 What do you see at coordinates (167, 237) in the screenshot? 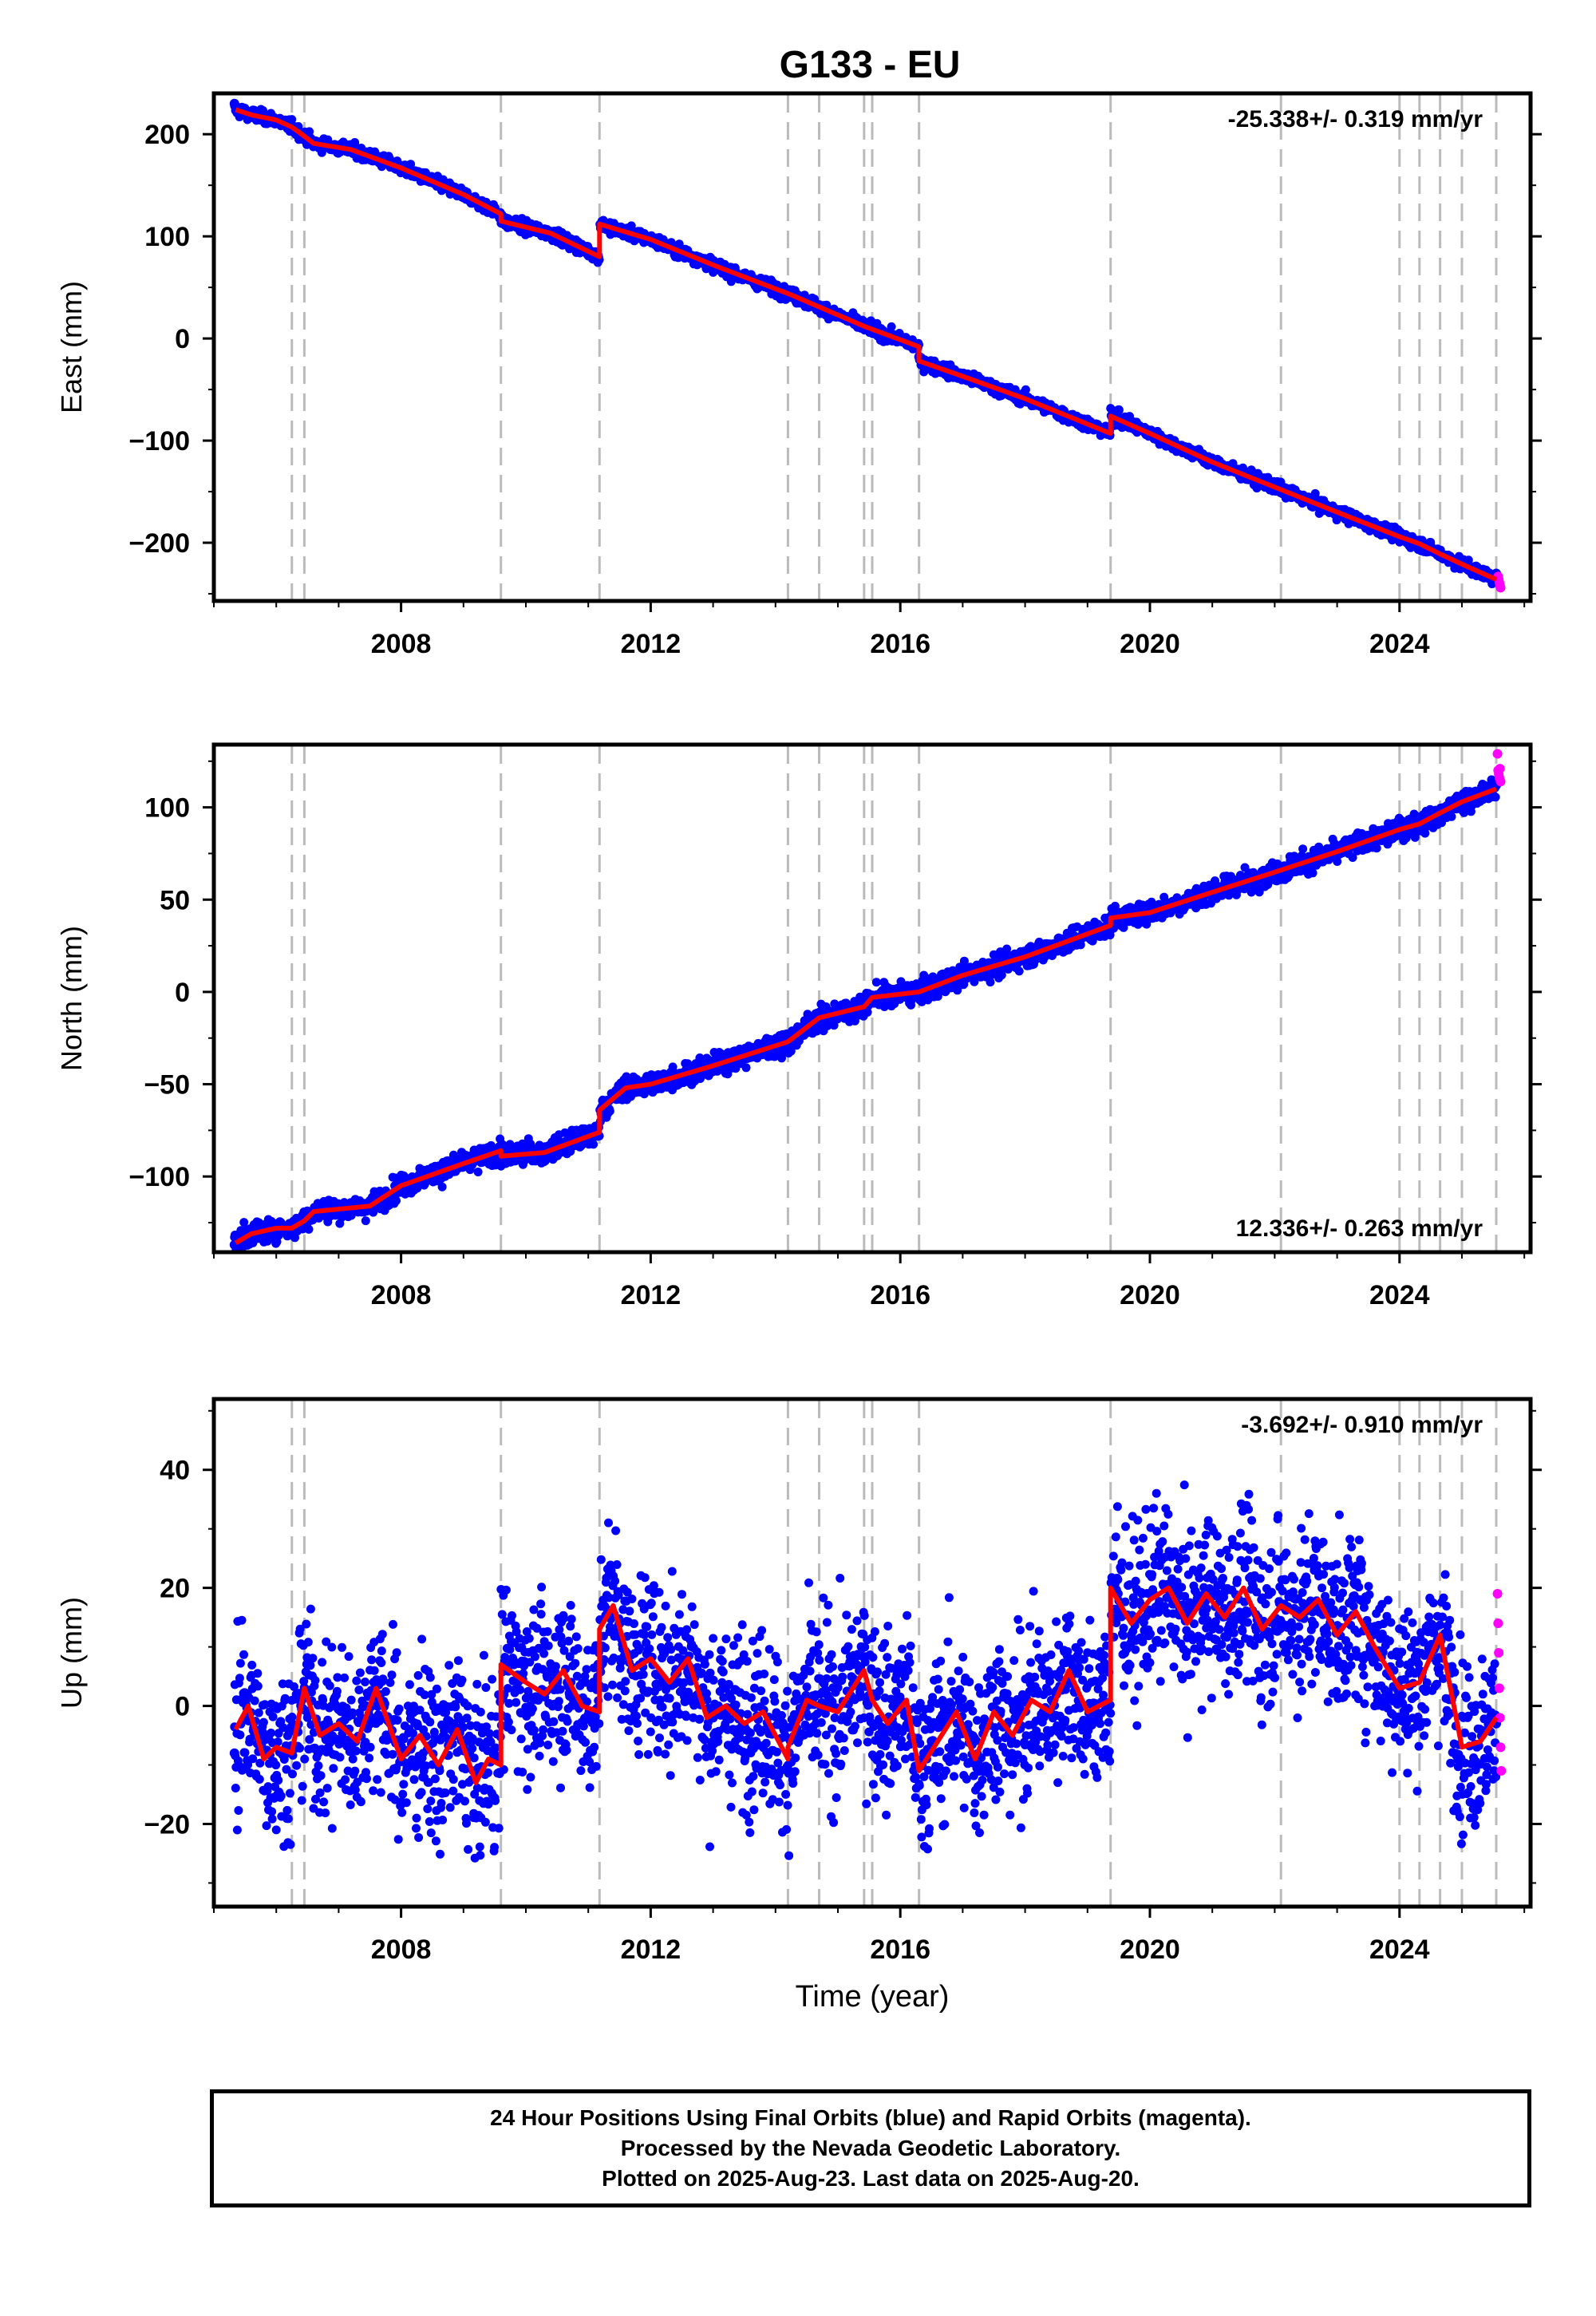
I see `y-tick-label: 100` at bounding box center [167, 237].